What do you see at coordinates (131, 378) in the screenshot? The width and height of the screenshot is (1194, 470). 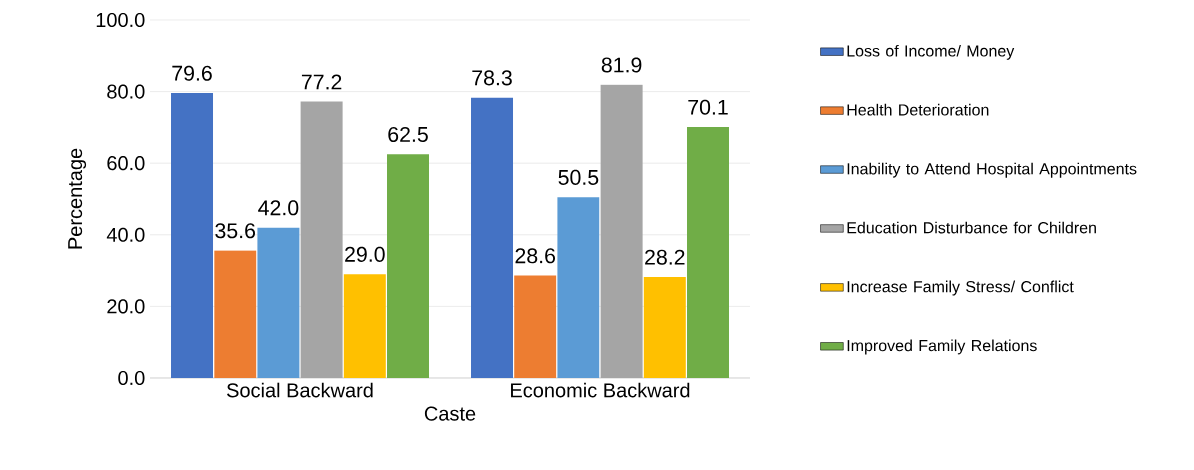 I see `y-tick-label: 0.0` at bounding box center [131, 378].